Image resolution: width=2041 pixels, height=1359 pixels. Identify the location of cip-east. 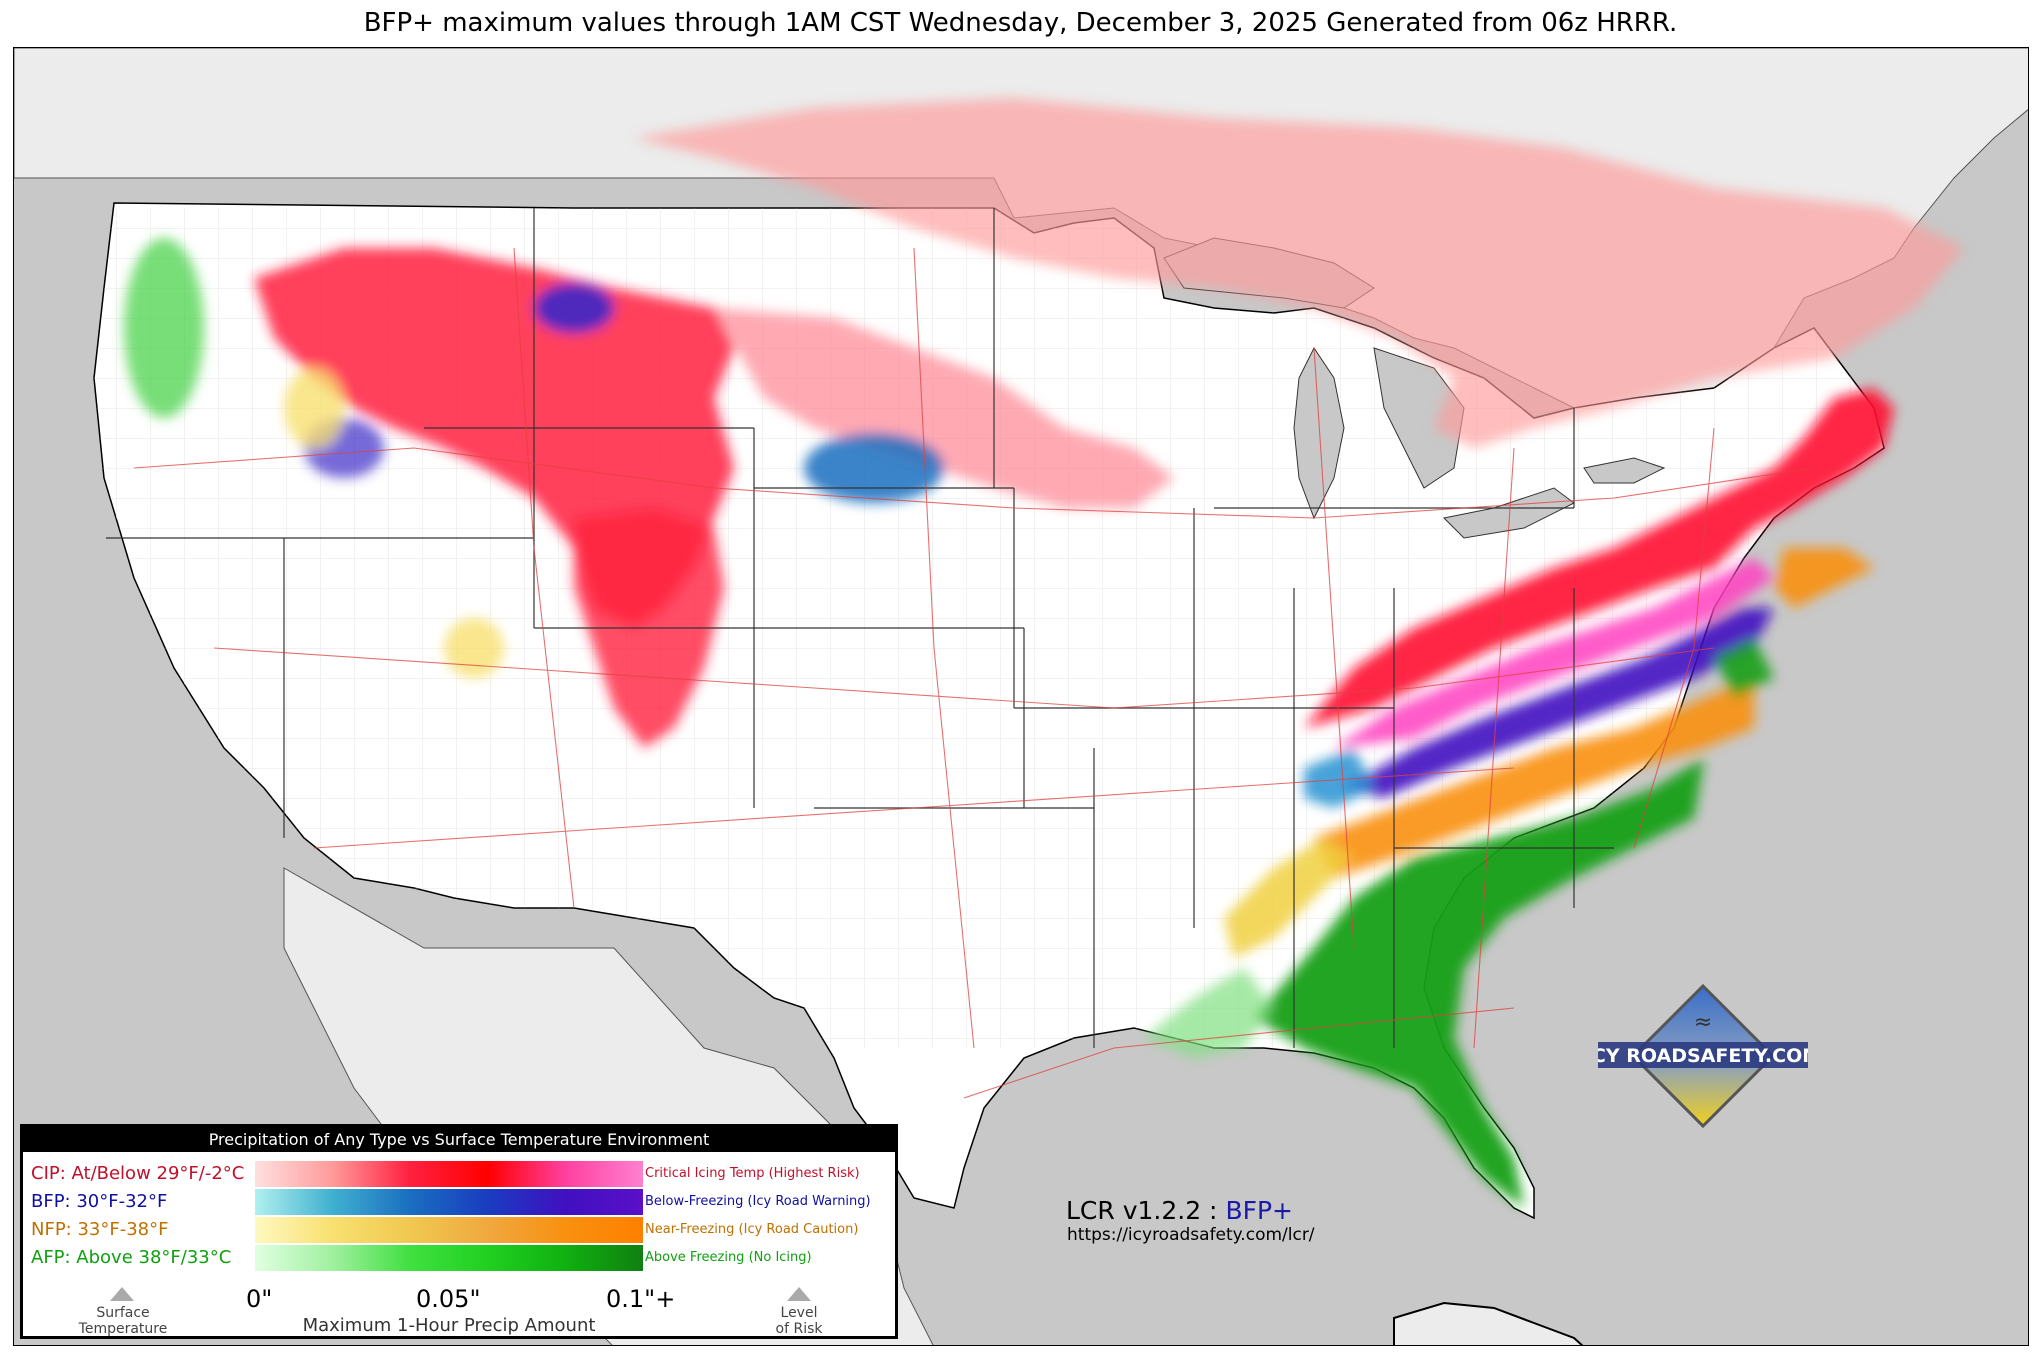
(1599, 558).